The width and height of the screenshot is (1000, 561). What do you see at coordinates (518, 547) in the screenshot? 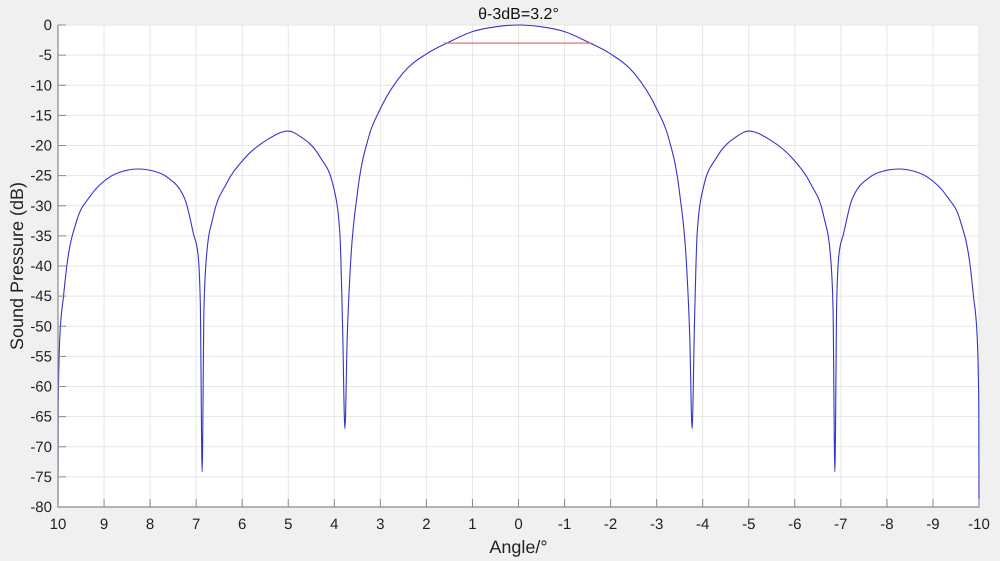
I see `x-axis-title: Angle/°` at bounding box center [518, 547].